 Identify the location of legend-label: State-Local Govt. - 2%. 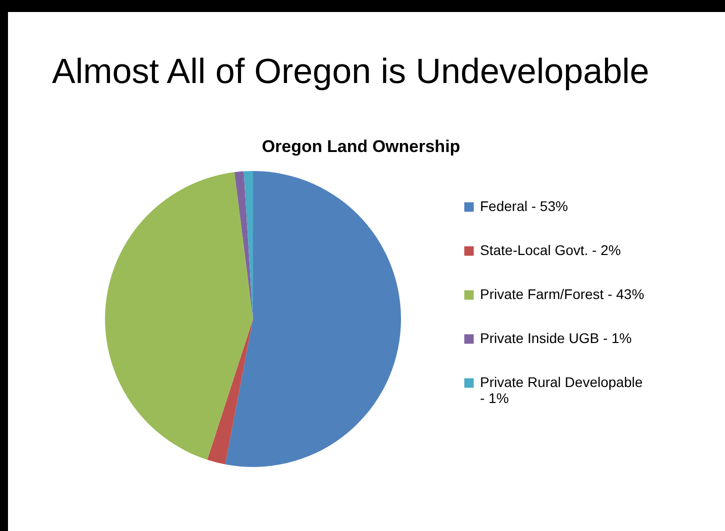
(550, 250).